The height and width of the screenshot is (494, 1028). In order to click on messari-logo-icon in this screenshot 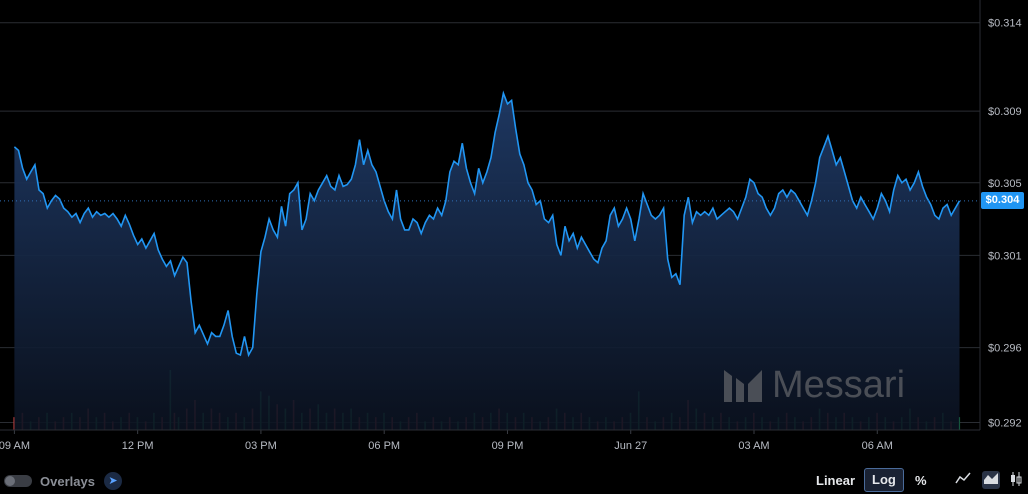, I will do `click(743, 386)`.